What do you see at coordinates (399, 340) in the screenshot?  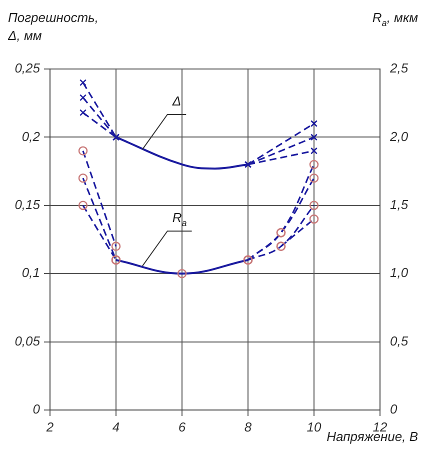 I see `y2-tick-label: 0,5` at bounding box center [399, 340].